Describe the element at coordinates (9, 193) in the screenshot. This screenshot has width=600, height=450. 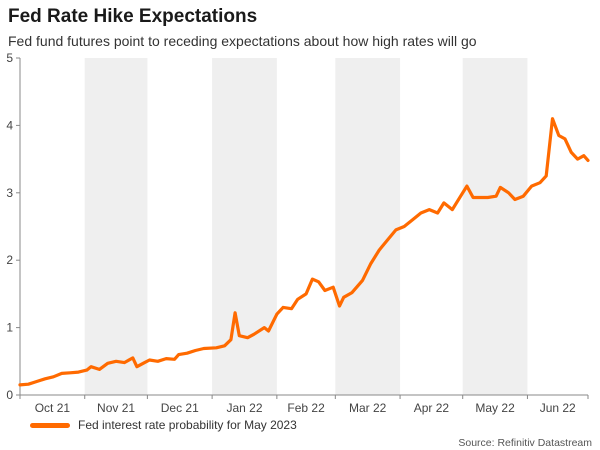
I see `y-tick-label: 3` at that location.